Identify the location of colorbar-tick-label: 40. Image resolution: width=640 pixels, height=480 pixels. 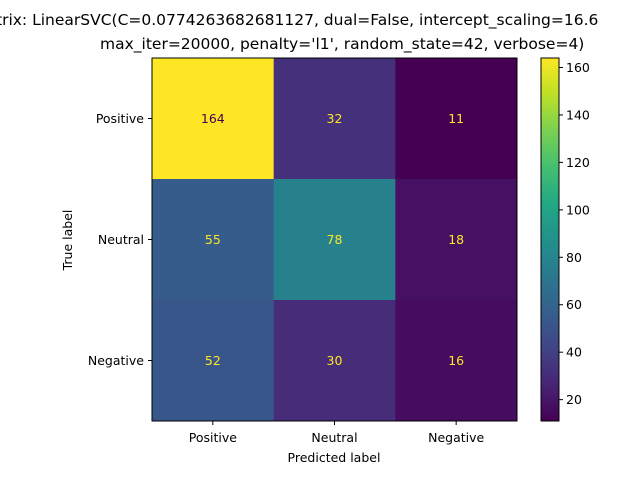
(574, 352).